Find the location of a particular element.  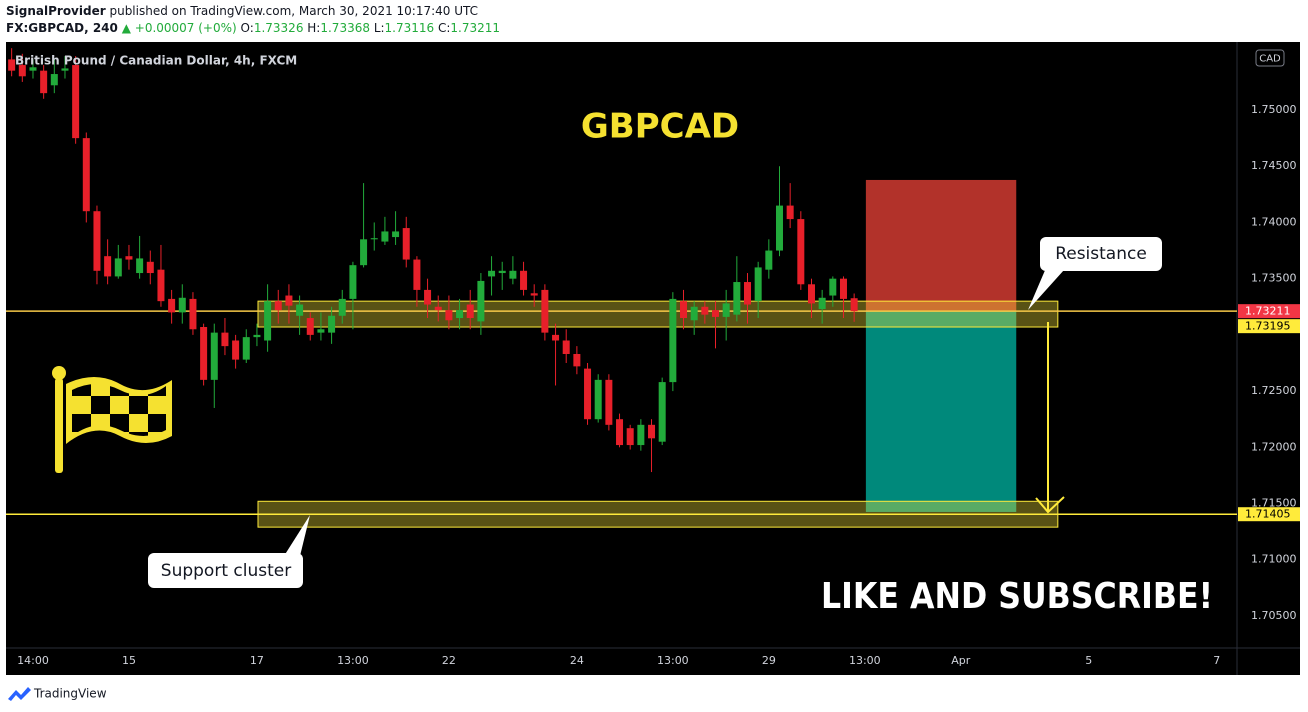

y-tick-label: 1.73500 is located at coordinates (1274, 278).